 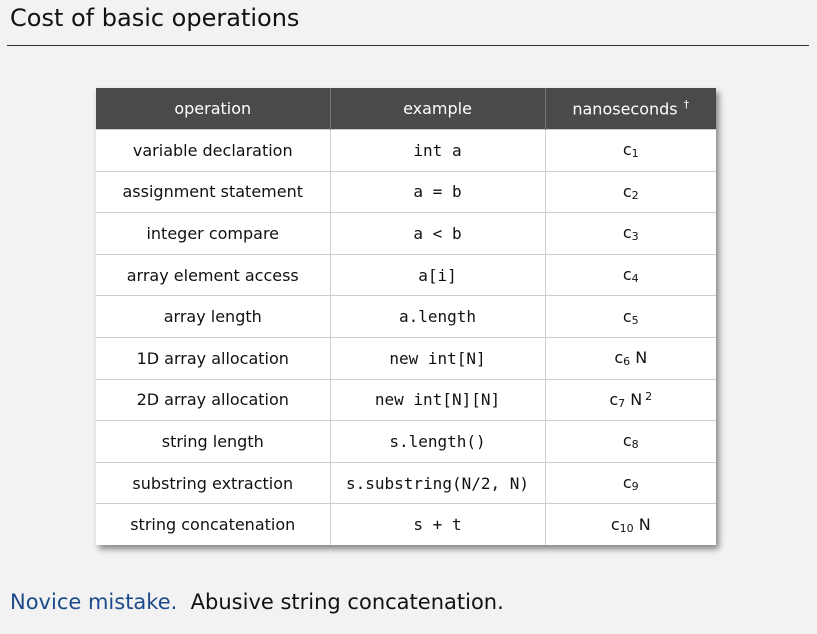 I want to click on cost-exponent: 2, so click(x=649, y=396).